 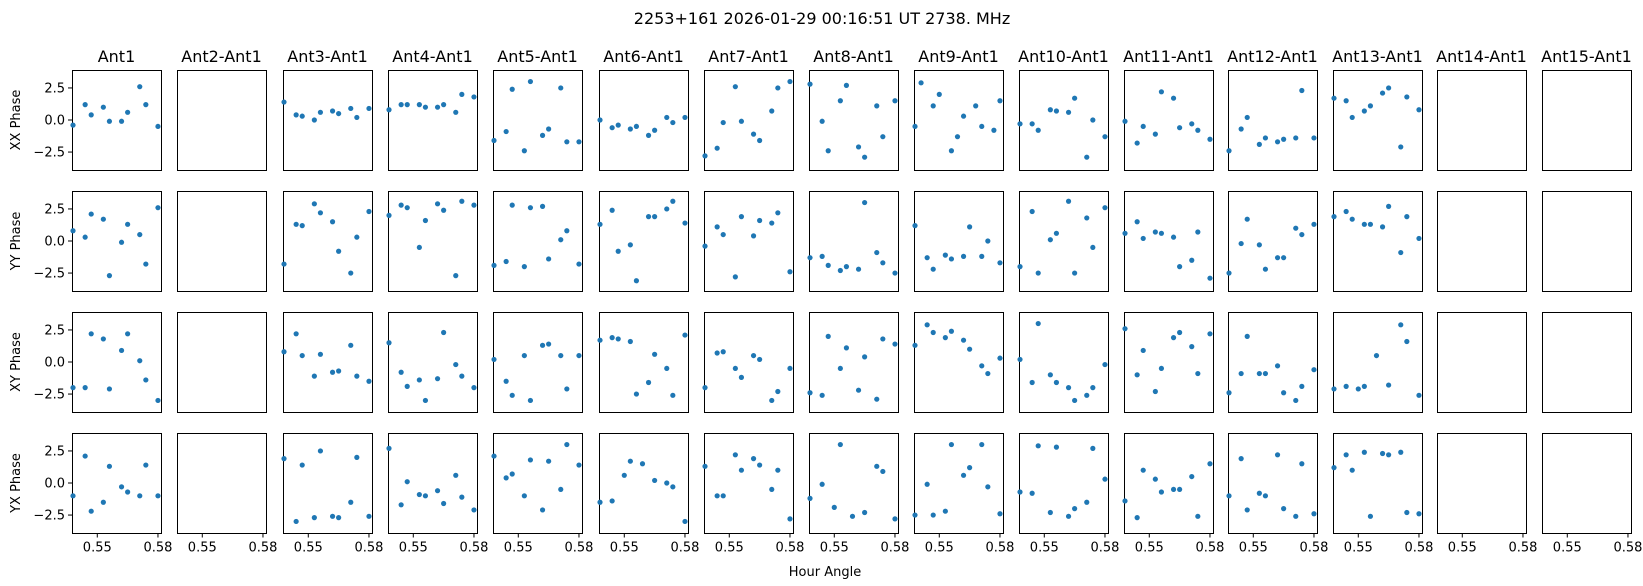 What do you see at coordinates (643, 241) in the screenshot?
I see `panel-r2-c6` at bounding box center [643, 241].